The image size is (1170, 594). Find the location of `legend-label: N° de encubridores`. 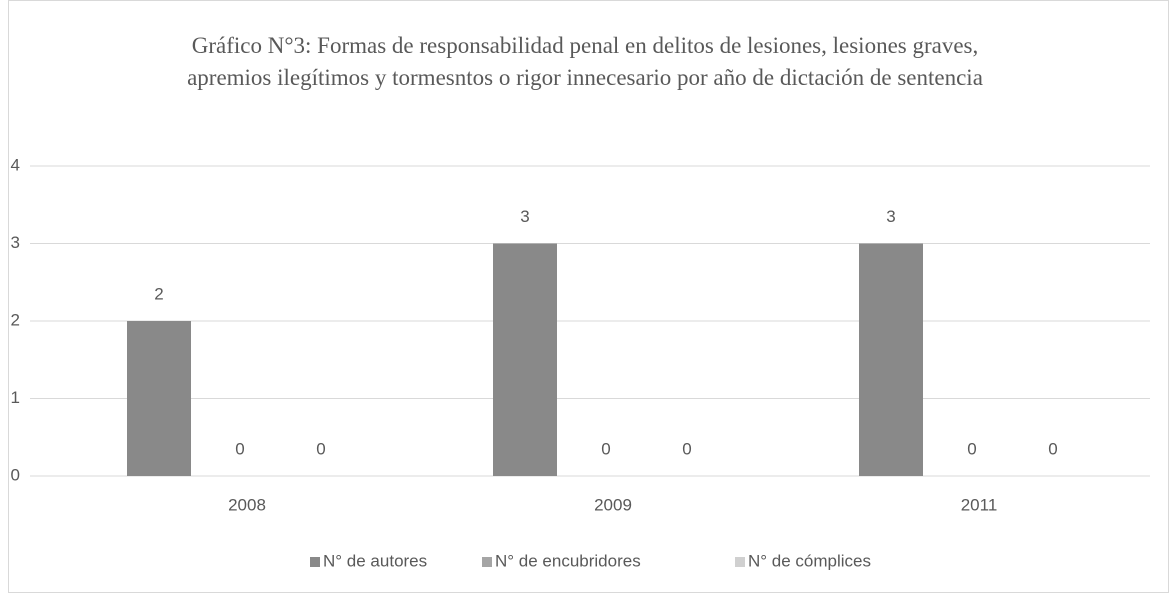

legend-label: N° de encubridores is located at coordinates (568, 560).